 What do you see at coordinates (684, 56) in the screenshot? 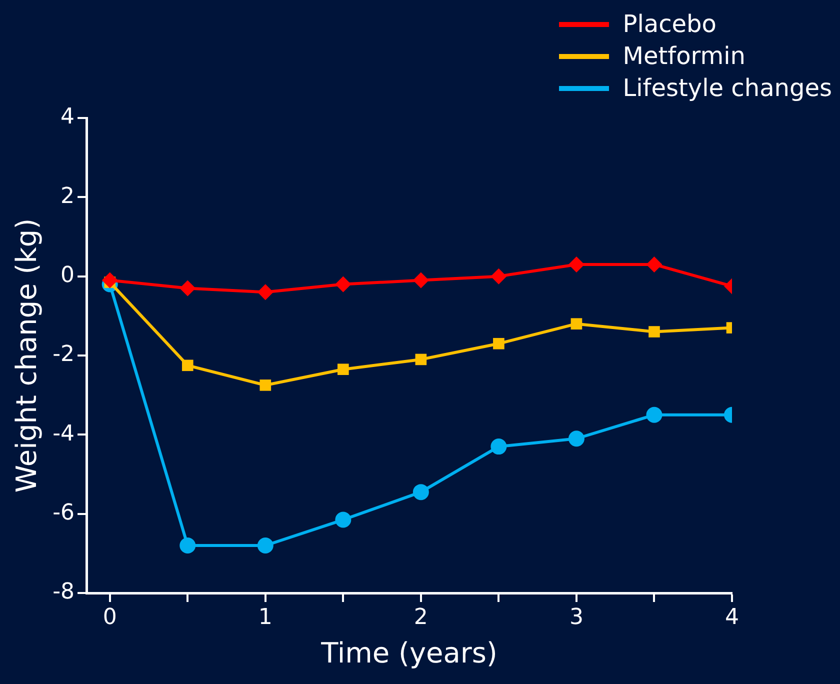
I see `legend-label: Metformin` at bounding box center [684, 56].